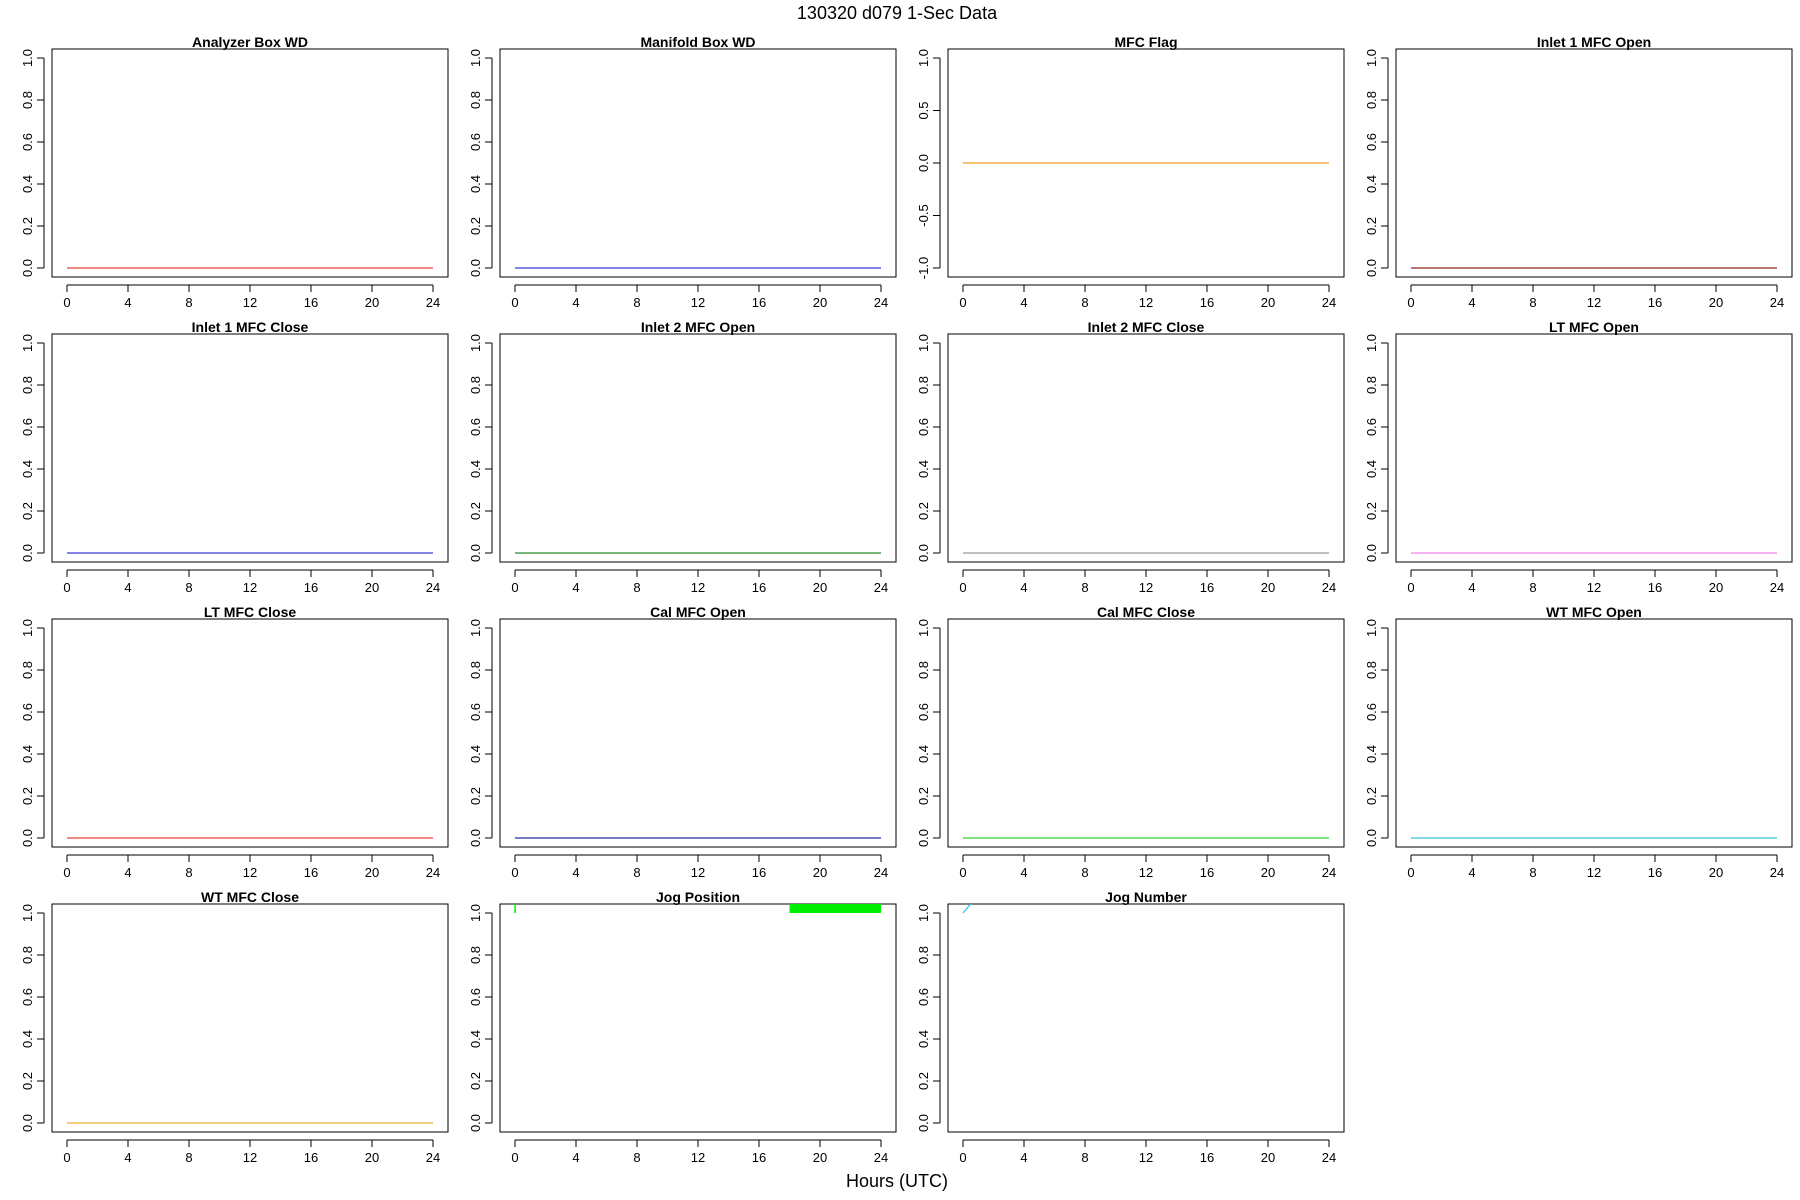  I want to click on chart-panel: Jog Number 0 4 8 12 16 20 24 0.0 0.2 0.4 0.6 0.8 1.0, so click(1130, 1027).